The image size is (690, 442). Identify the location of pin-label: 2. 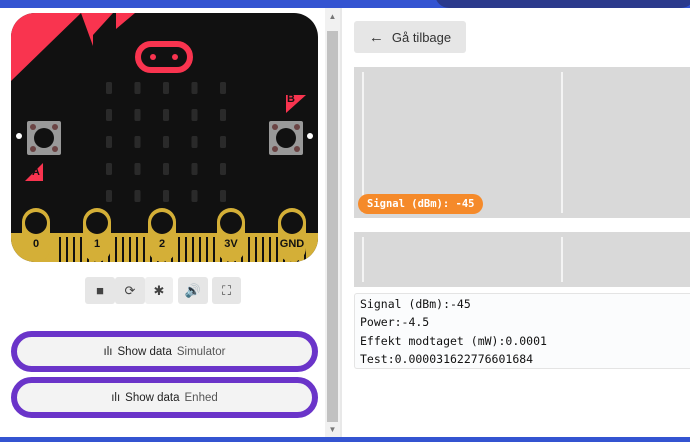
(162, 244).